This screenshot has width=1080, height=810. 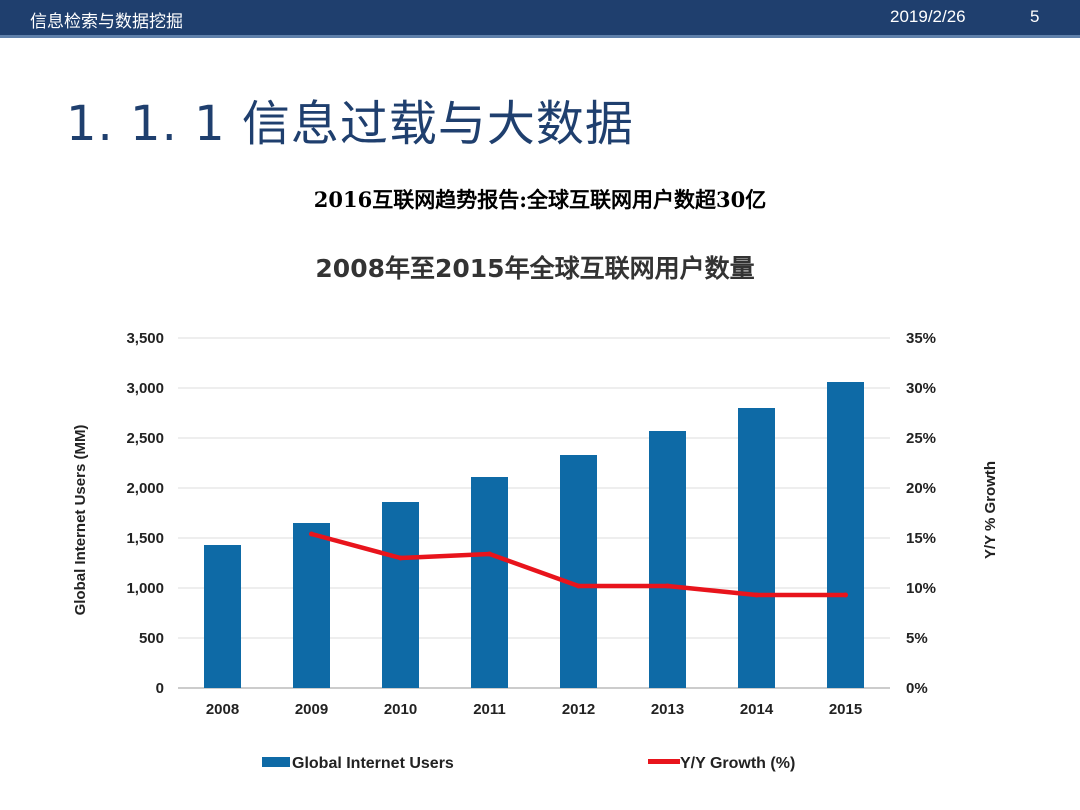 What do you see at coordinates (80, 520) in the screenshot?
I see `y-axis-label: Global Internet Users (MM)` at bounding box center [80, 520].